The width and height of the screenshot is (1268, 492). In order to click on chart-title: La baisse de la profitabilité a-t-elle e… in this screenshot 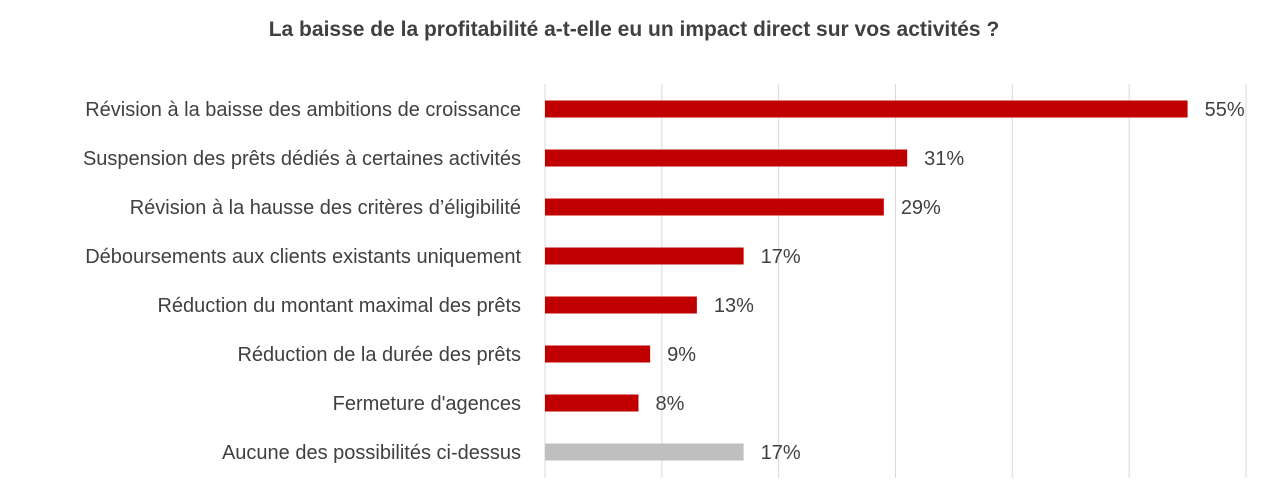, I will do `click(634, 29)`.